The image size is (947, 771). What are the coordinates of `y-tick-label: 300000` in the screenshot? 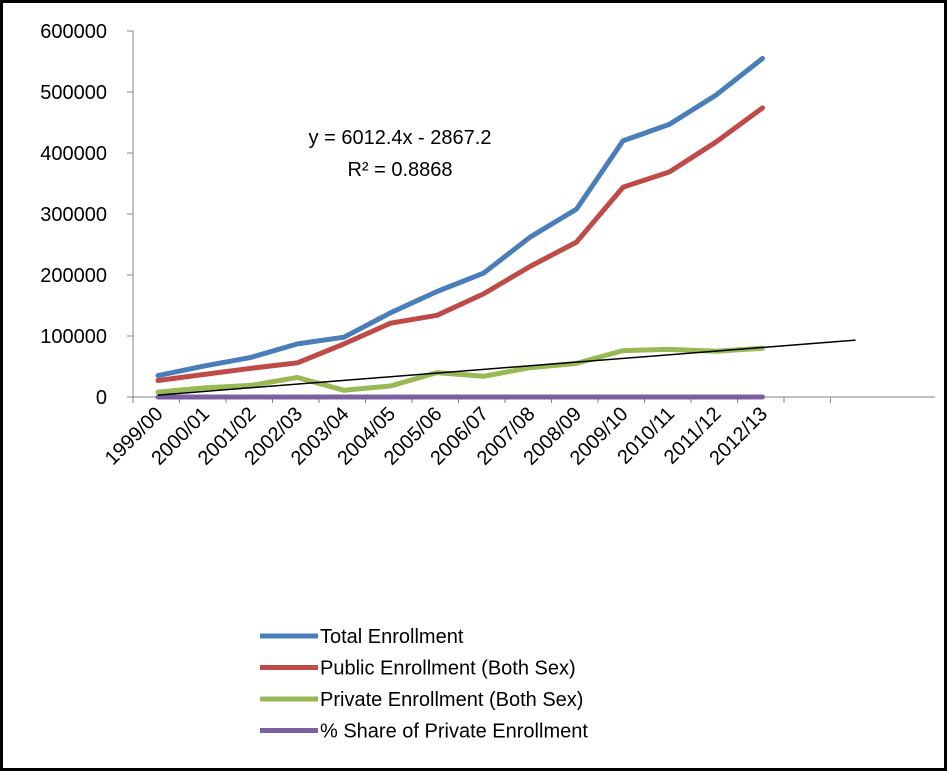 It's located at (73, 215).